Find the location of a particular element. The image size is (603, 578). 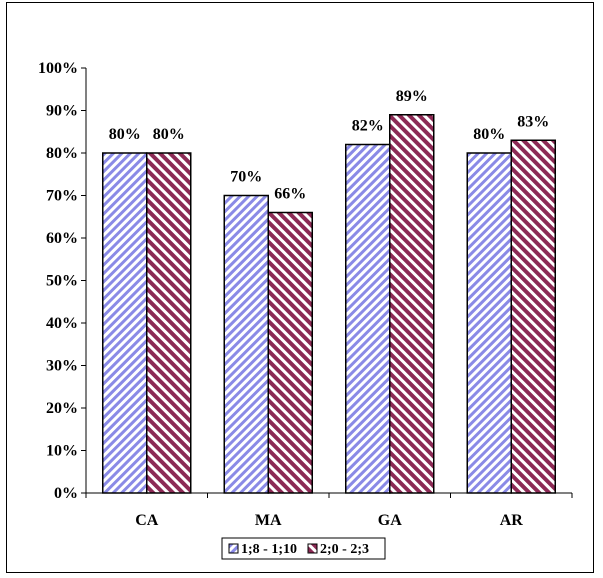

y-tick-label: 80% is located at coordinates (62, 153).